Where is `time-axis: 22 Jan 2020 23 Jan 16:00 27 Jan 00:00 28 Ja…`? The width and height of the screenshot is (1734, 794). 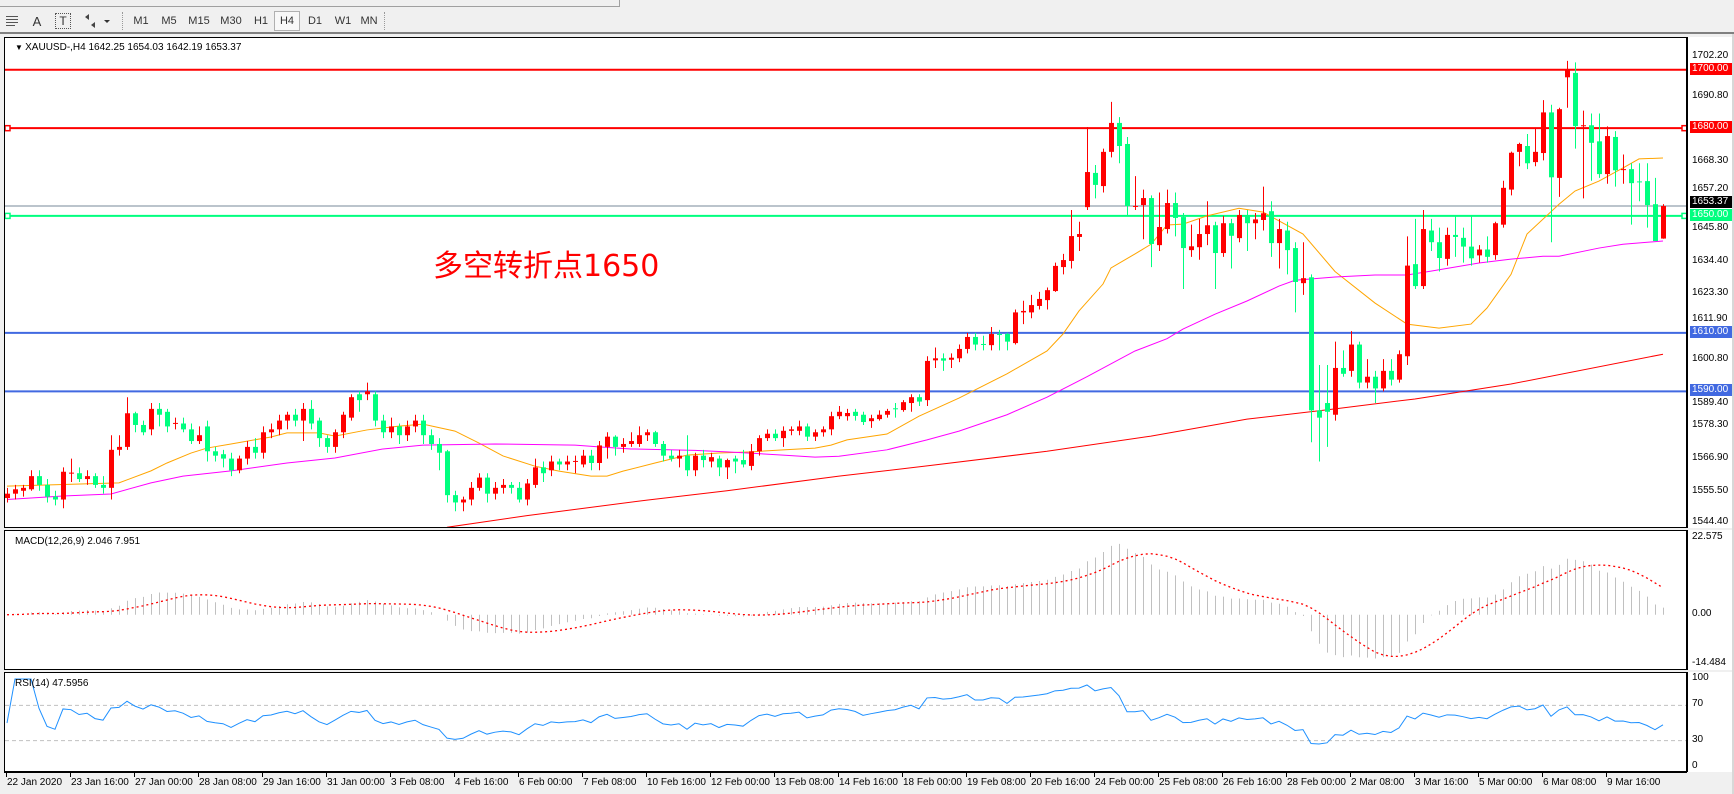 time-axis: 22 Jan 2020 23 Jan 16:00 27 Jan 00:00 28 Ja… is located at coordinates (845, 783).